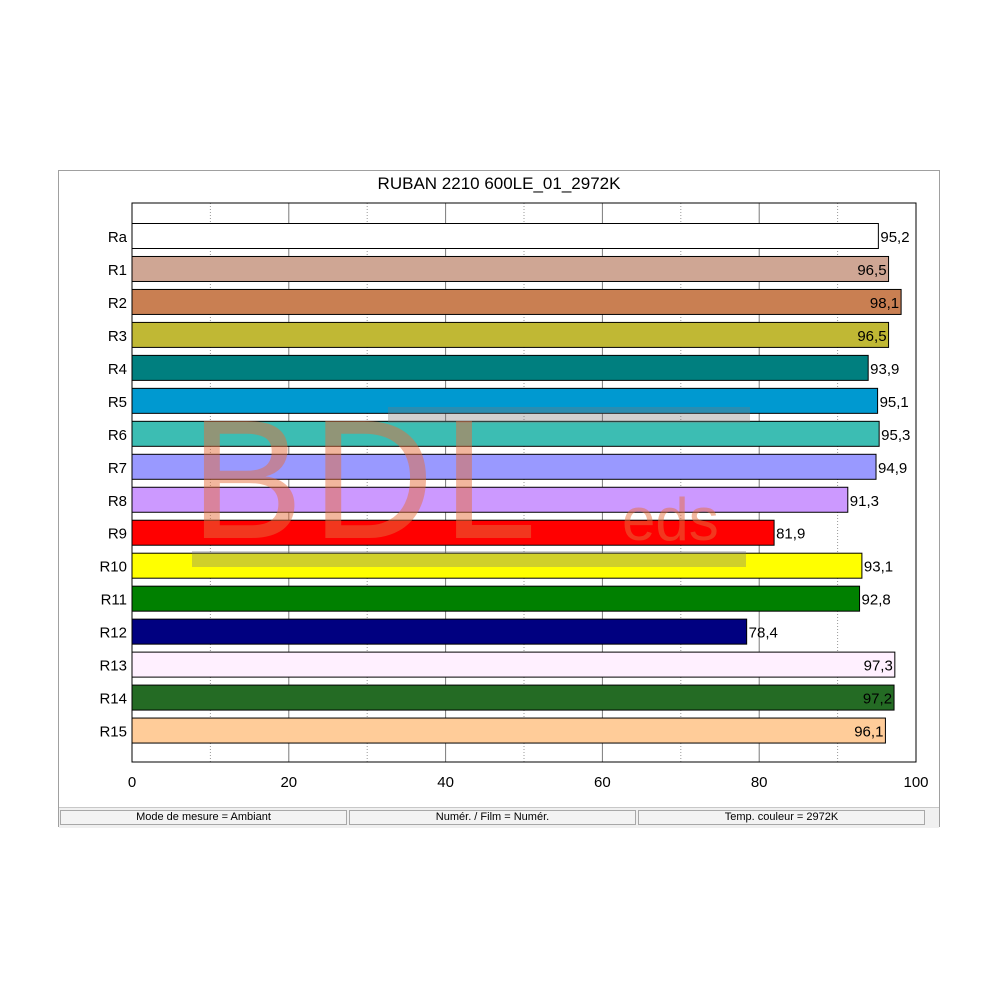 This screenshot has width=1000, height=1000. I want to click on category-label-r5: R5, so click(117, 402).